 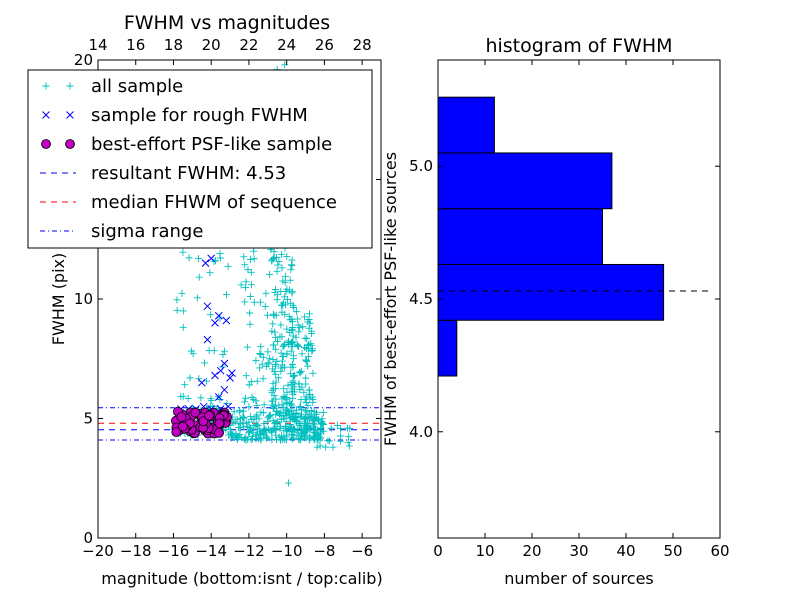 I want to click on right-x-tick-label: 0, so click(x=438, y=551).